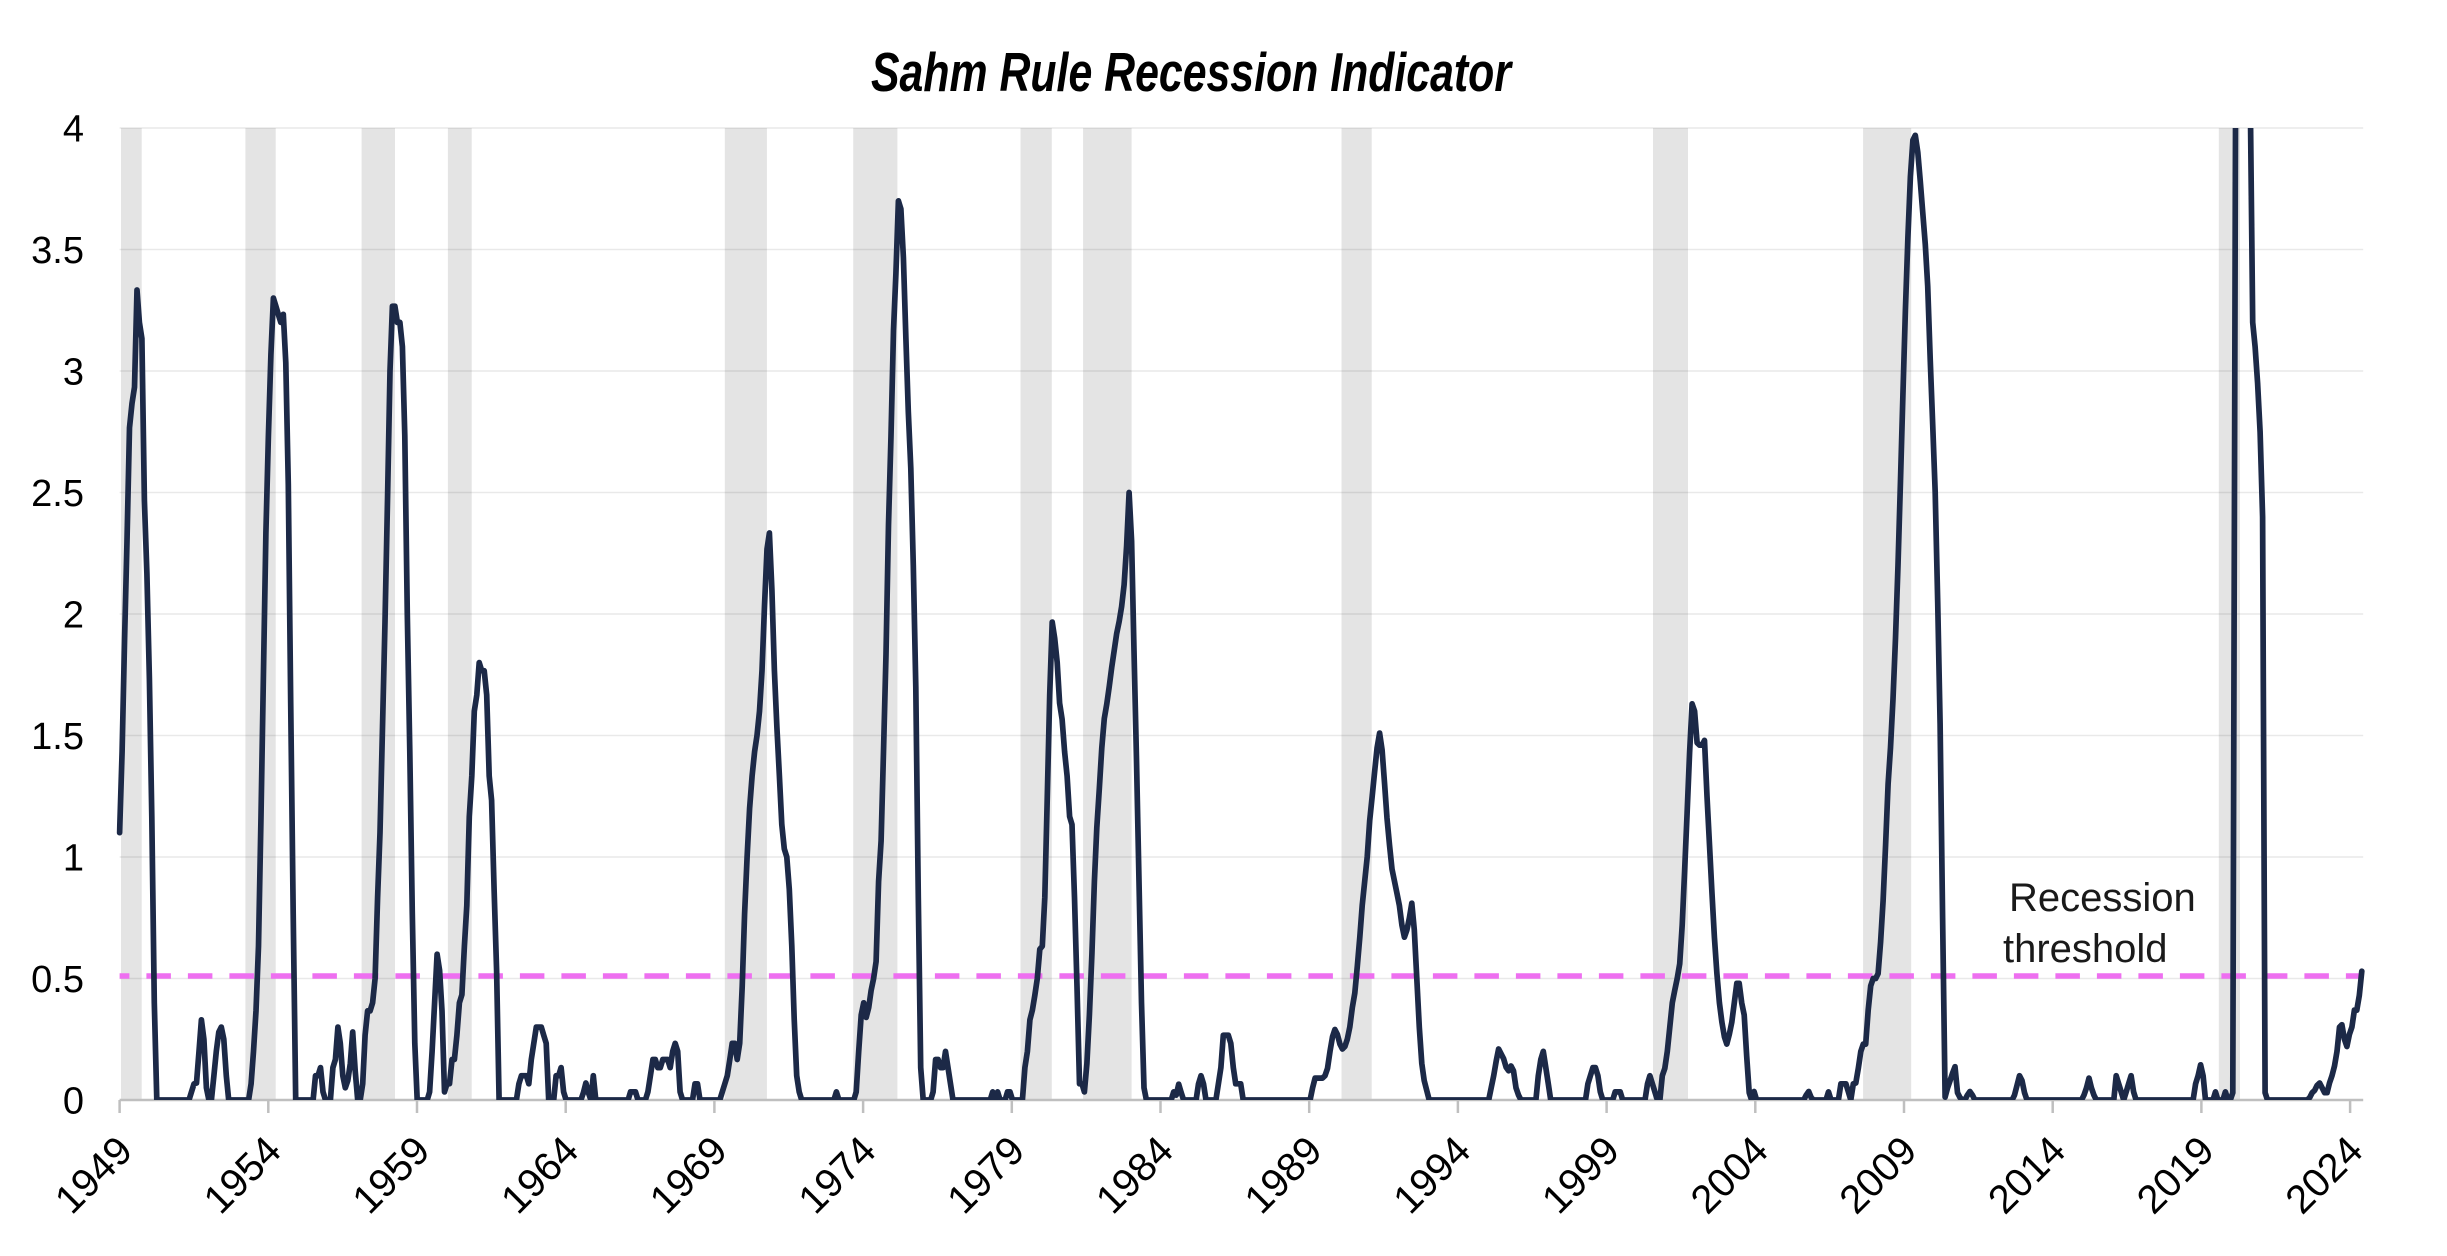 The width and height of the screenshot is (2447, 1256). What do you see at coordinates (73, 1101) in the screenshot?
I see `svg-text: 0` at bounding box center [73, 1101].